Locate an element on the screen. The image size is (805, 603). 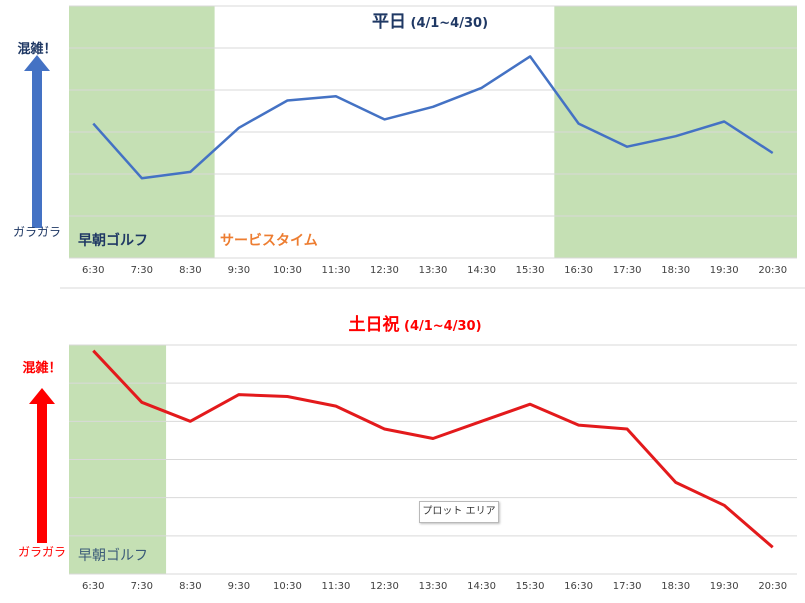
chart-title-main: 平日 is located at coordinates (389, 22).